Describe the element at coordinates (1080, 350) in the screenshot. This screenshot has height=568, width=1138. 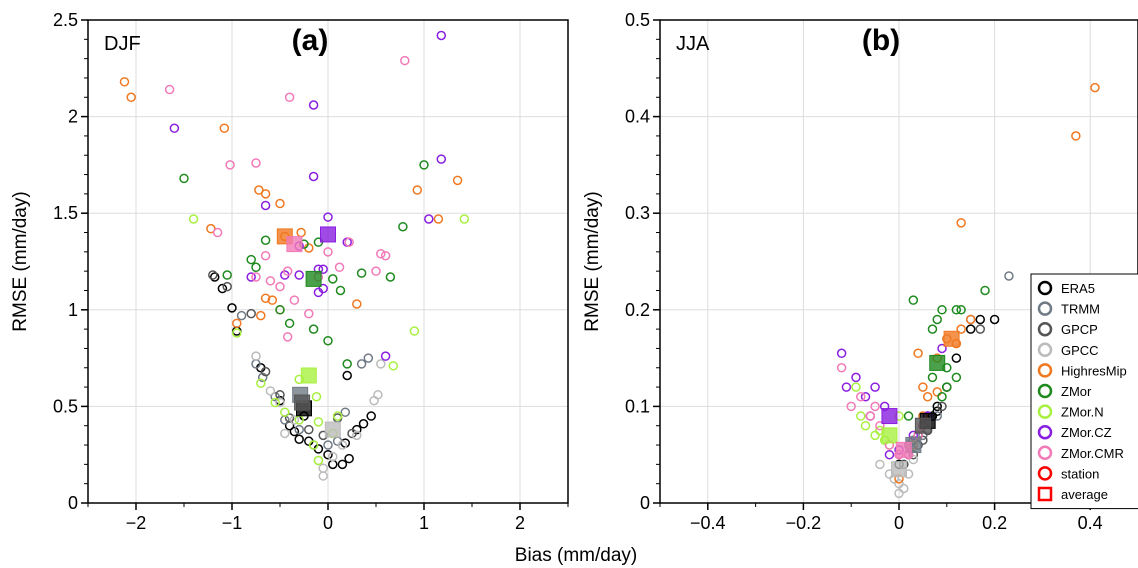
I see `legend-label-gpcc: GPCC` at that location.